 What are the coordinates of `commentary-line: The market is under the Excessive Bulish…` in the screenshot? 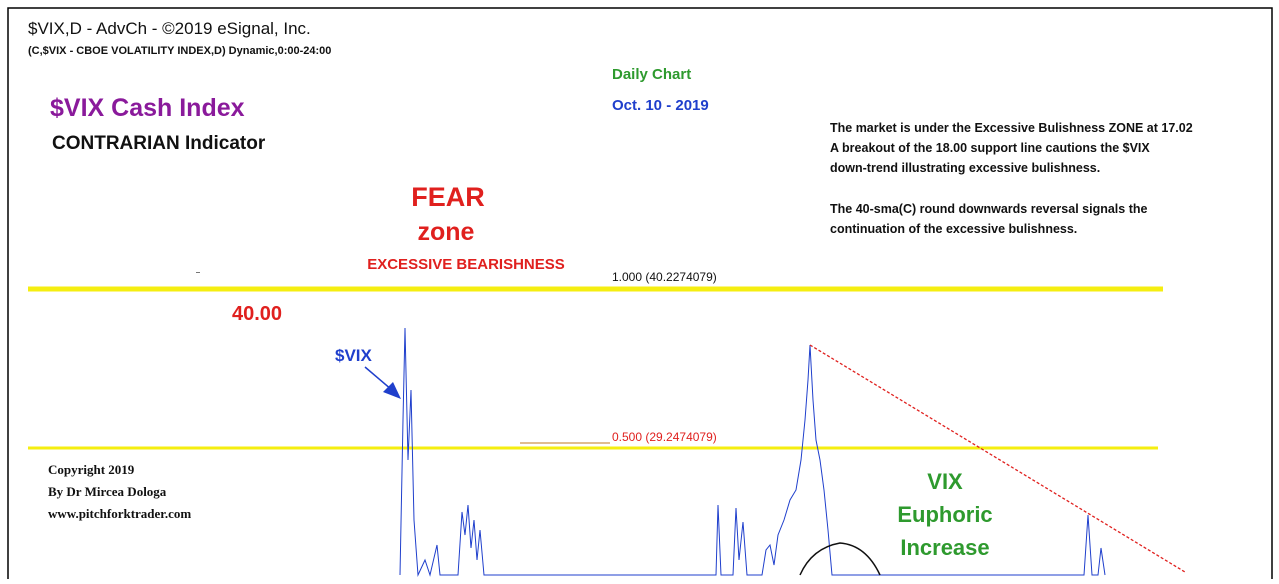 It's located at (1011, 128).